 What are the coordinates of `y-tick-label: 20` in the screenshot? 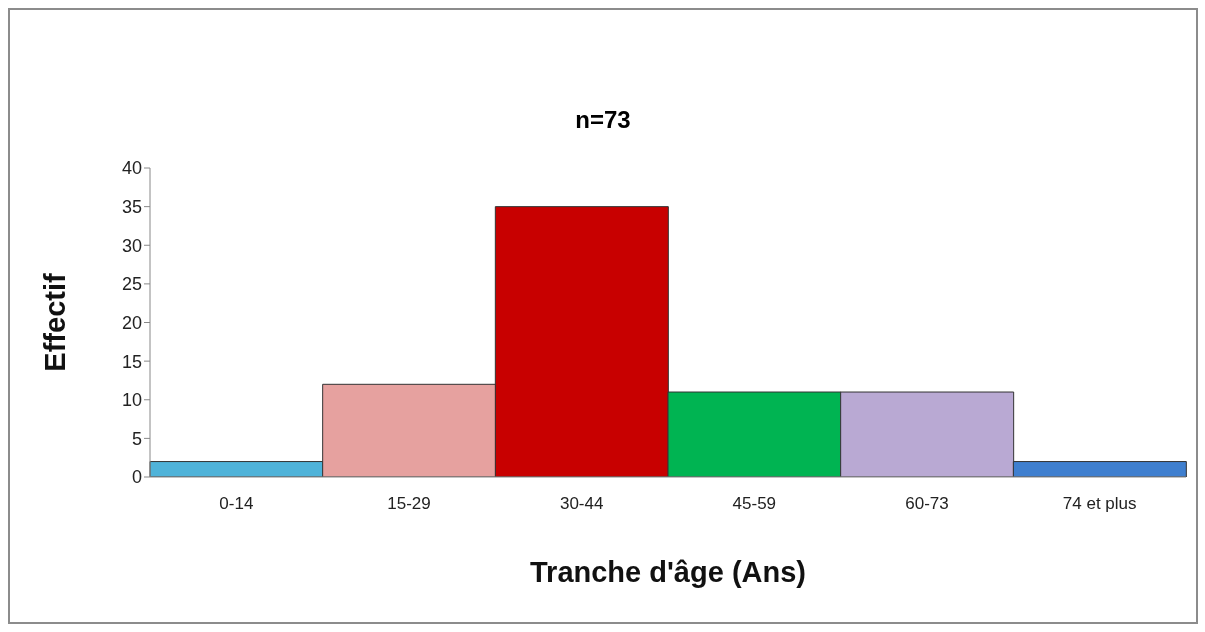 It's located at (131, 322).